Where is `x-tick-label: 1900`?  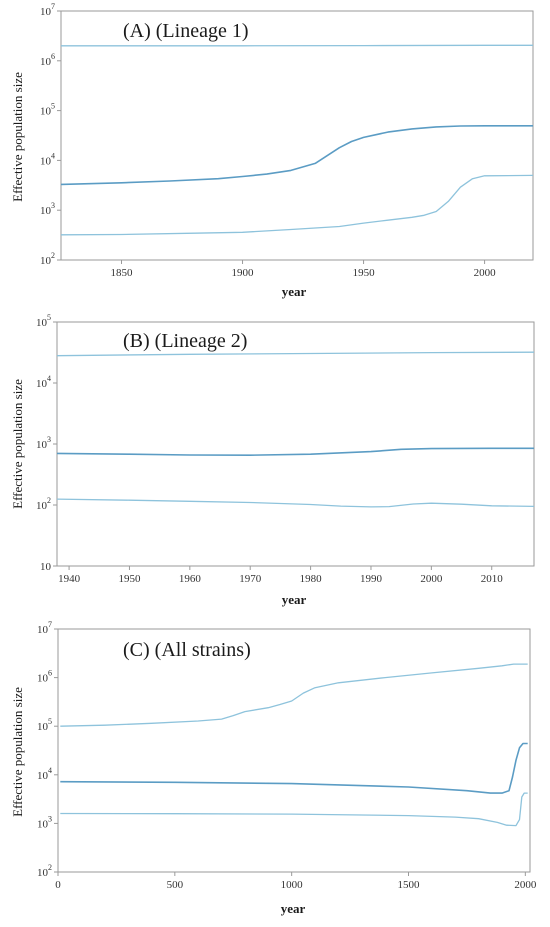
x-tick-label: 1900 is located at coordinates (243, 273).